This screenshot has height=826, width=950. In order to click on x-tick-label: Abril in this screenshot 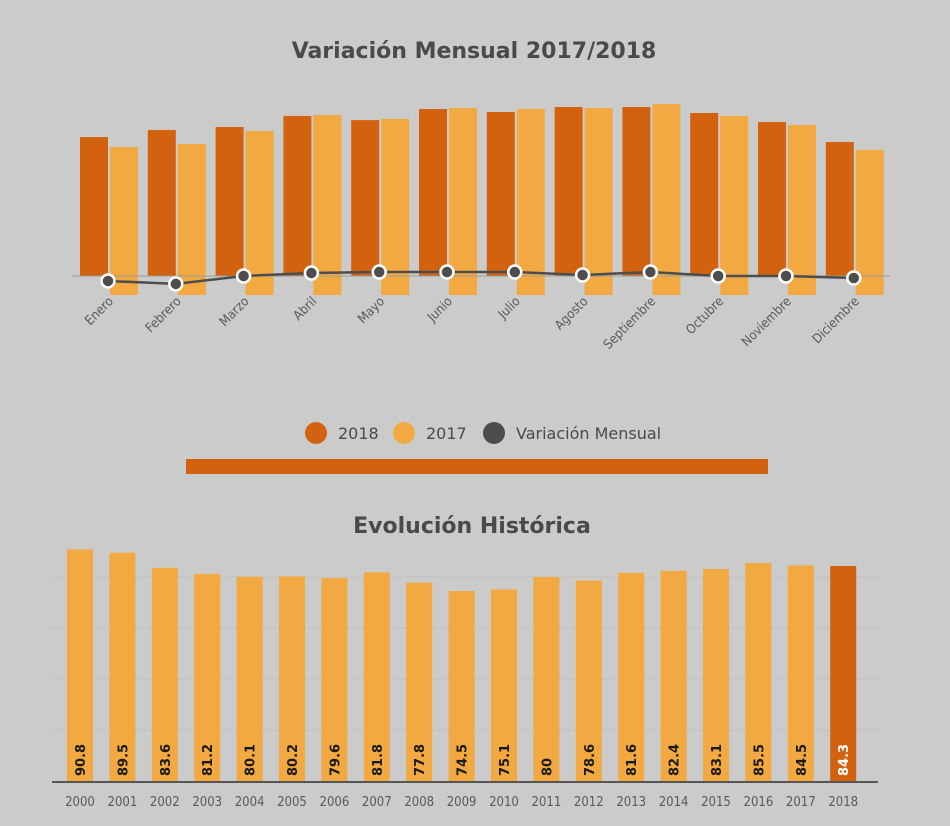, I will do `click(306, 309)`.